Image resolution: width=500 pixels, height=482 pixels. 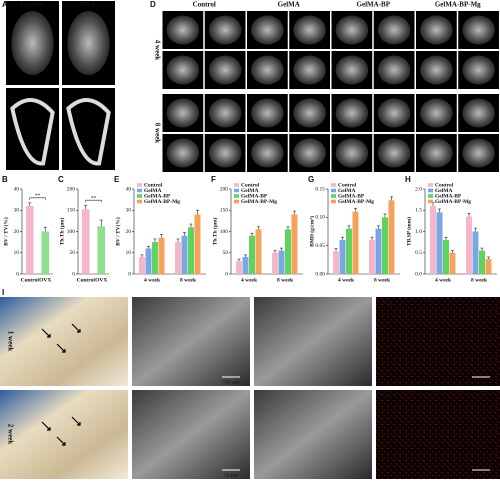 I want to click on panel-label: A, so click(x=5, y=4).